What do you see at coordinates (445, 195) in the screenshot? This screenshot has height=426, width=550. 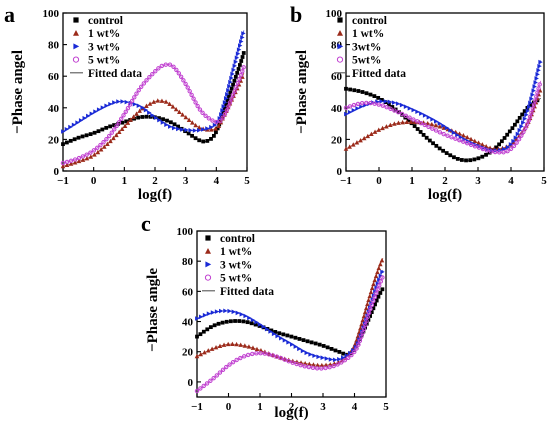 I see `x-axis-label: log(f)` at bounding box center [445, 195].